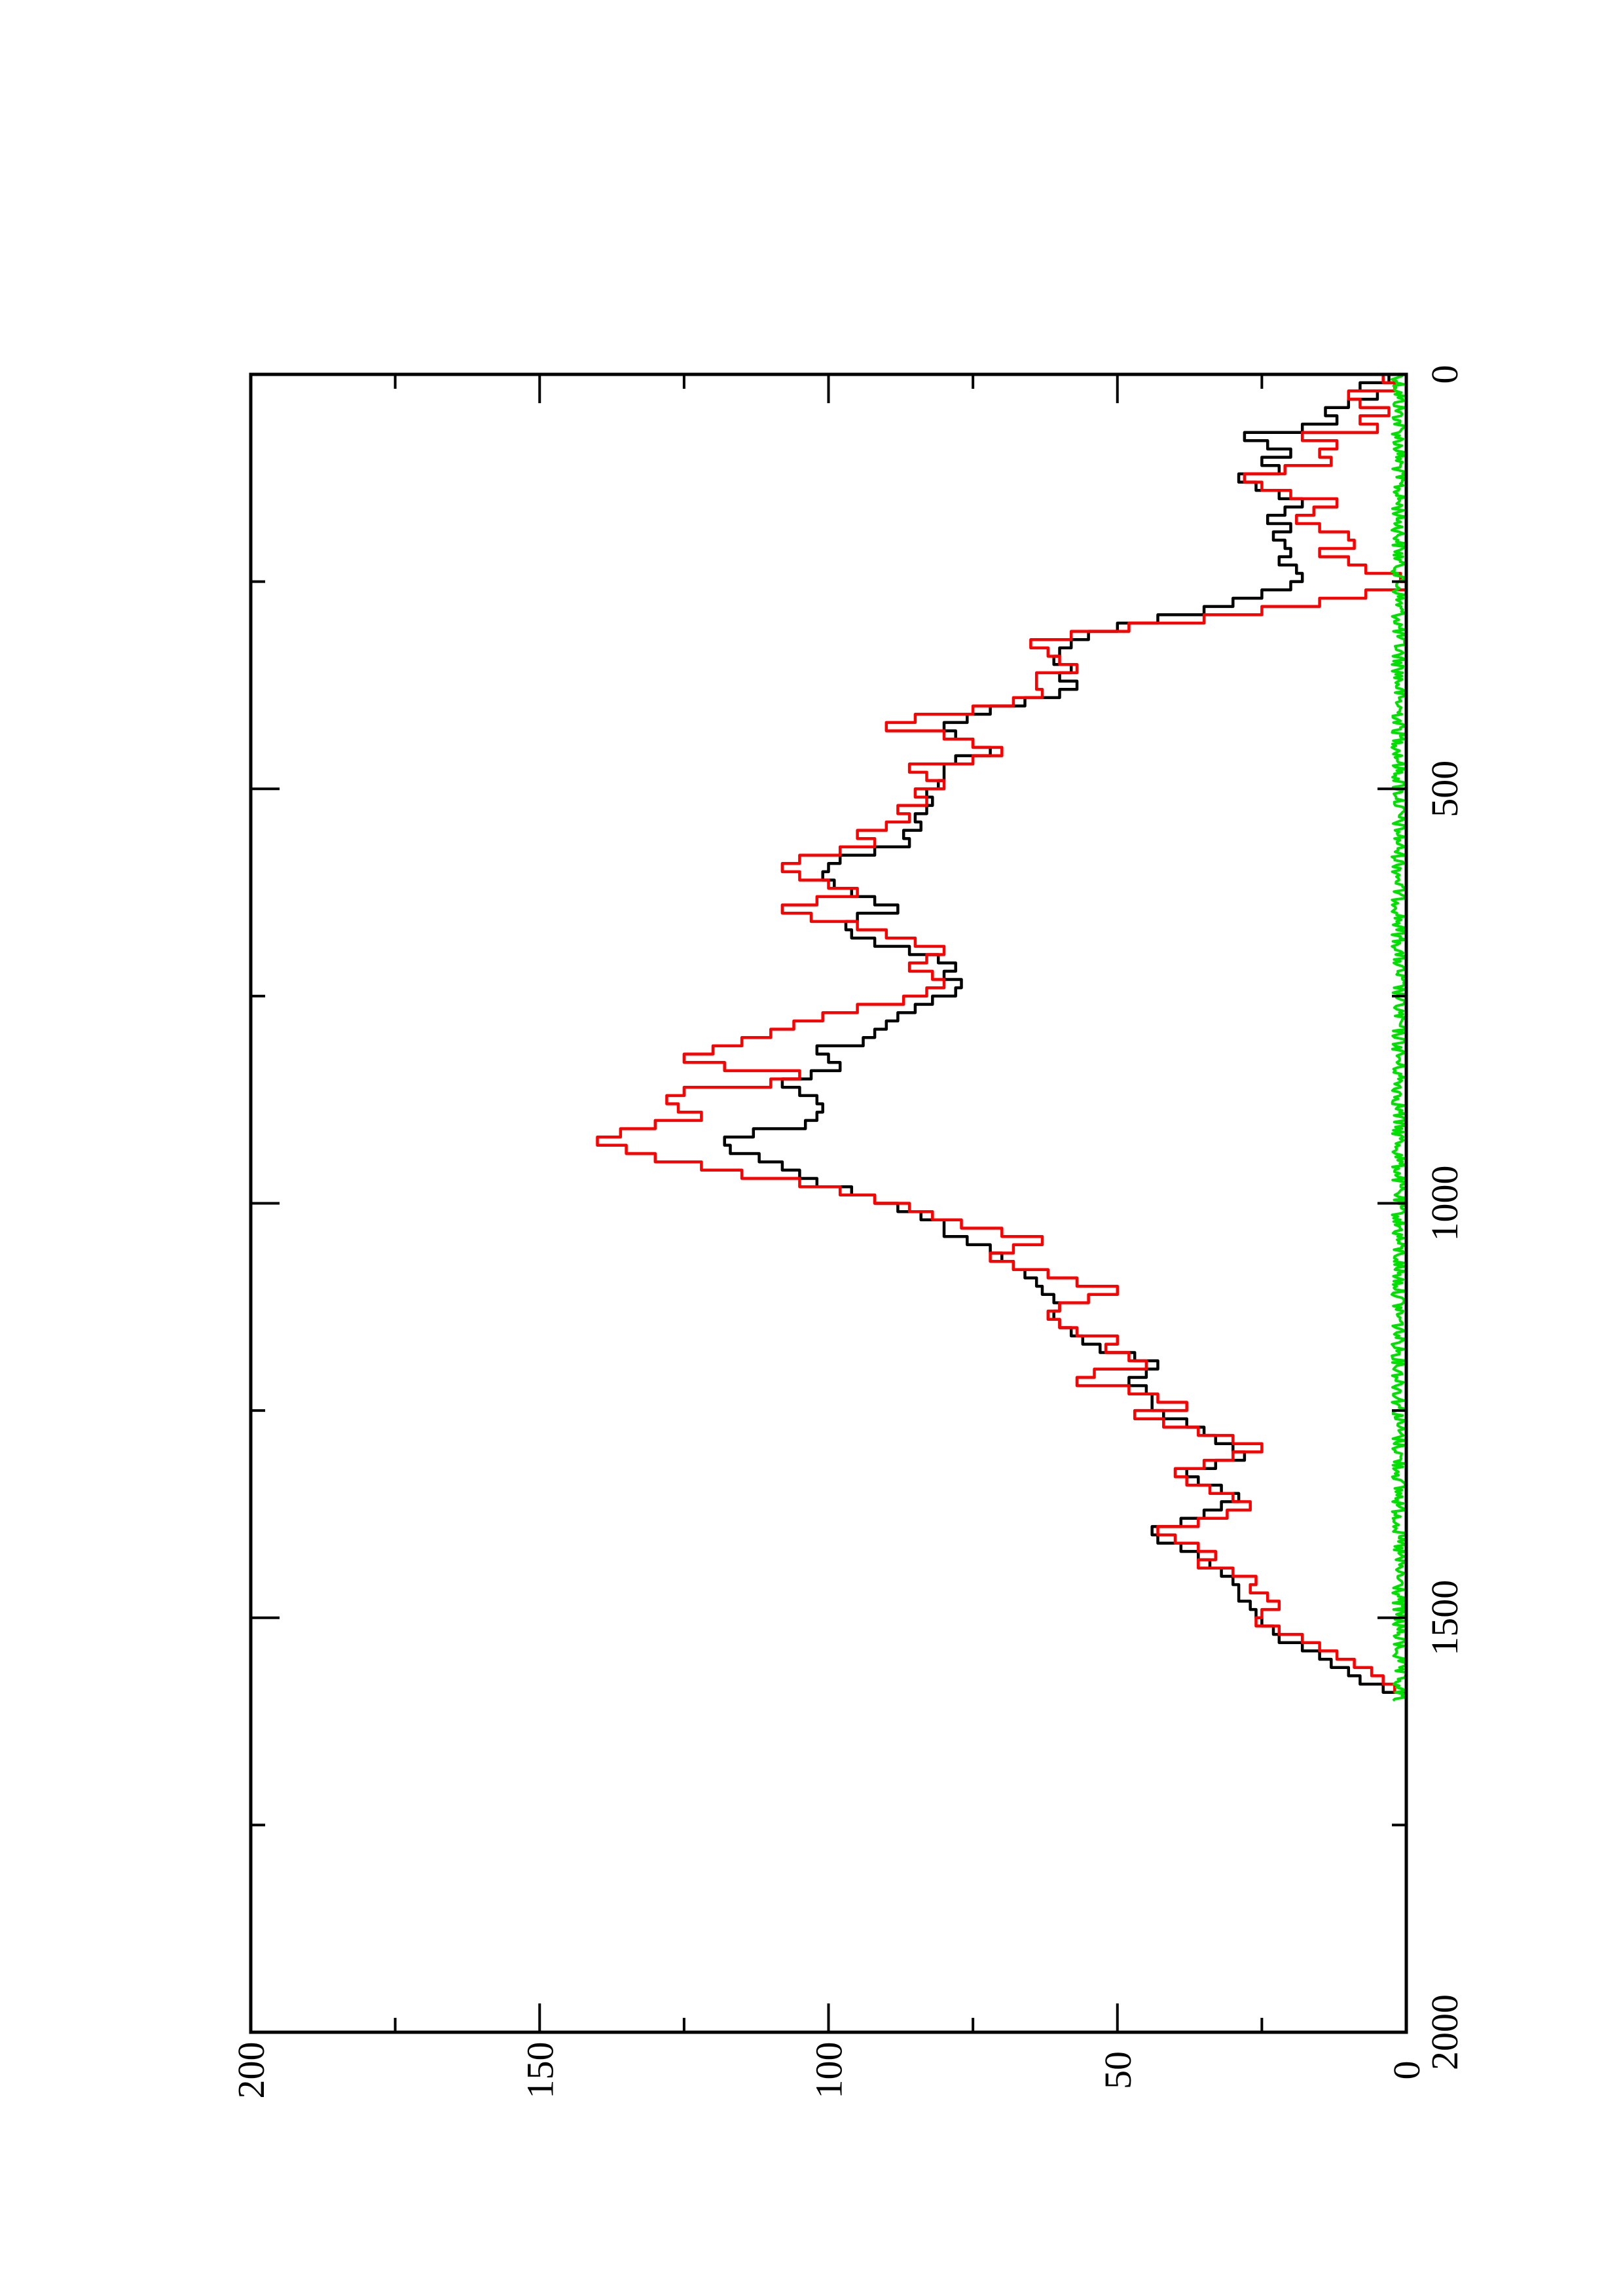 The width and height of the screenshot is (1623, 2296). Describe the element at coordinates (1444, 1618) in the screenshot. I see `x-tick-label: 1500` at that location.